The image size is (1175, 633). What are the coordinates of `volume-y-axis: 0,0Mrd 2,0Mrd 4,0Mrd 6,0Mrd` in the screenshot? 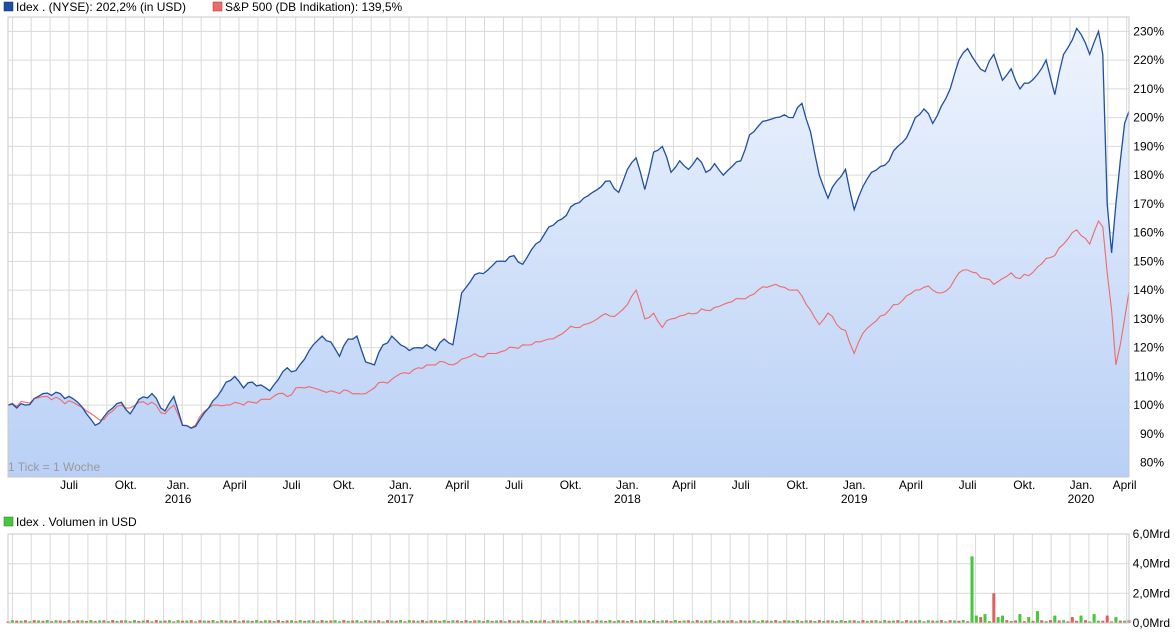 It's located at (1151, 578).